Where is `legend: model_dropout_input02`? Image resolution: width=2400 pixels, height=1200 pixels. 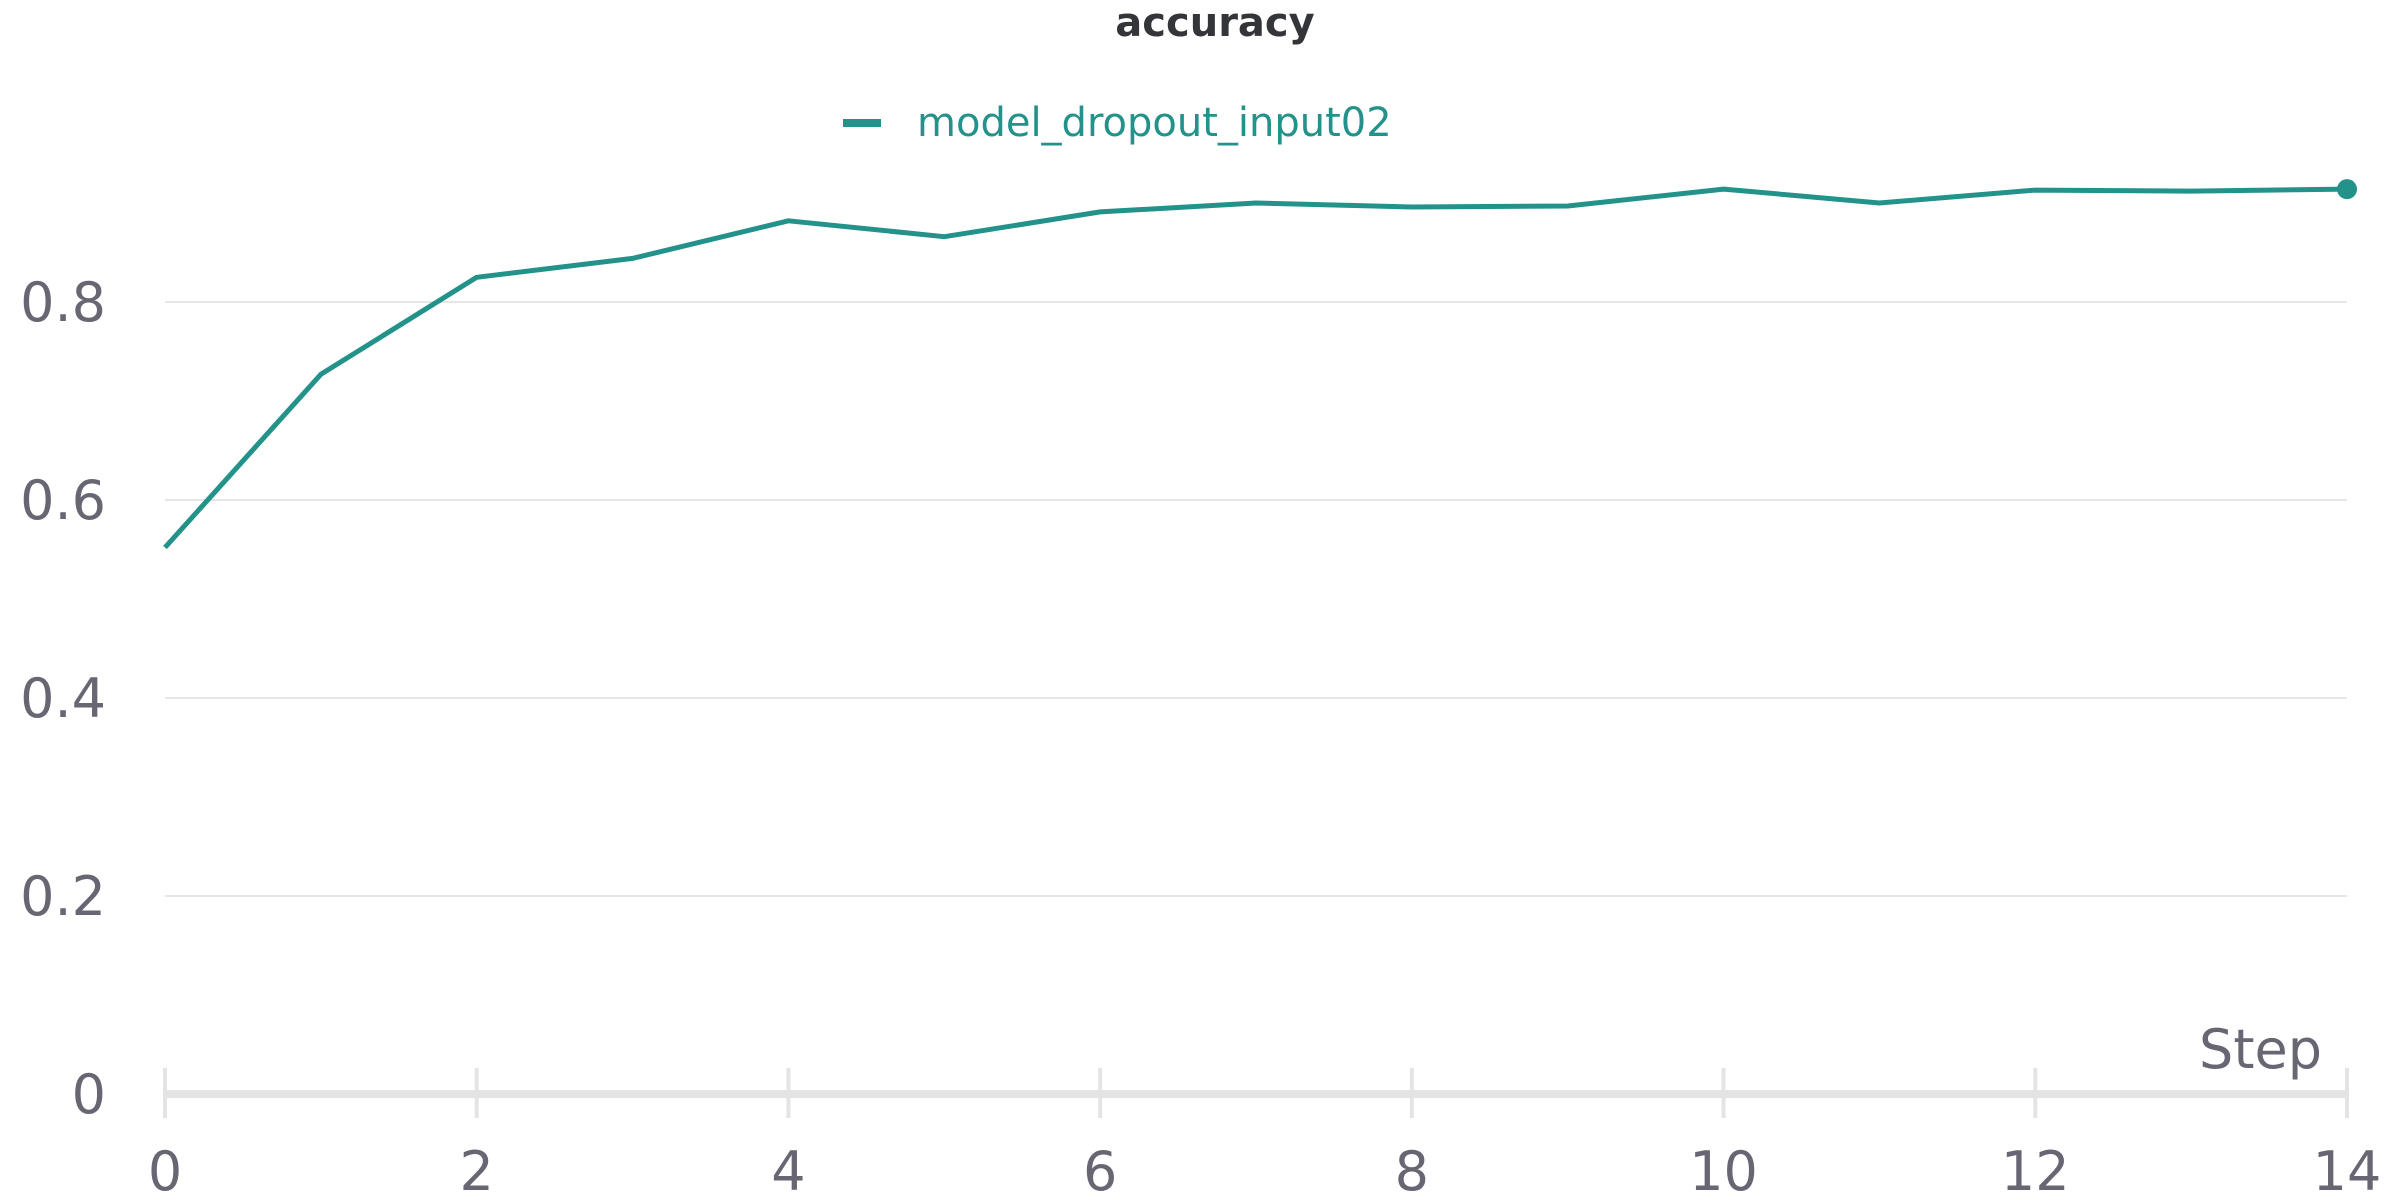
legend: model_dropout_input02 is located at coordinates (1117, 123).